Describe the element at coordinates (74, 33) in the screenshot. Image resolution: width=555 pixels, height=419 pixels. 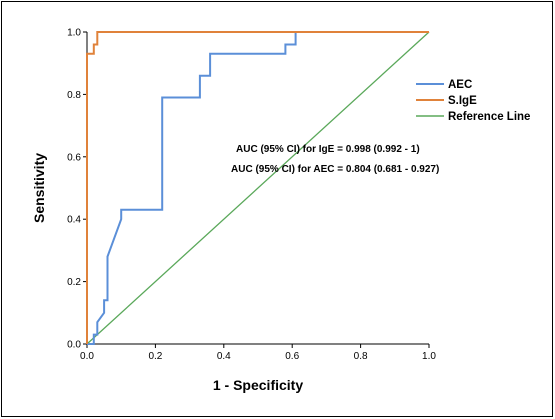
I see `y-tick-label: 1.0` at that location.